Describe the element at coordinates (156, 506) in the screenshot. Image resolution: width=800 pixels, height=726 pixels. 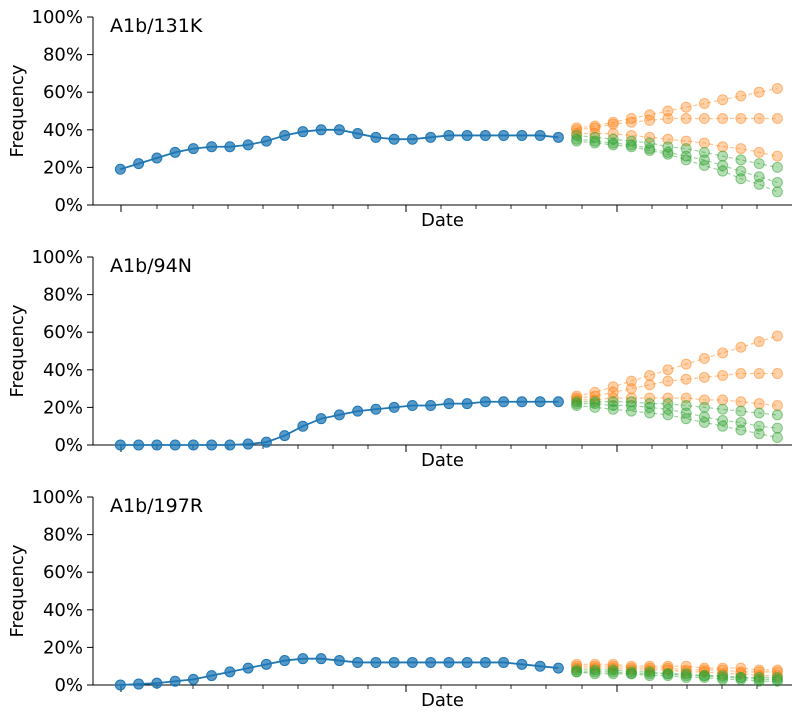
I see `chart-title: A1b/197R` at that location.